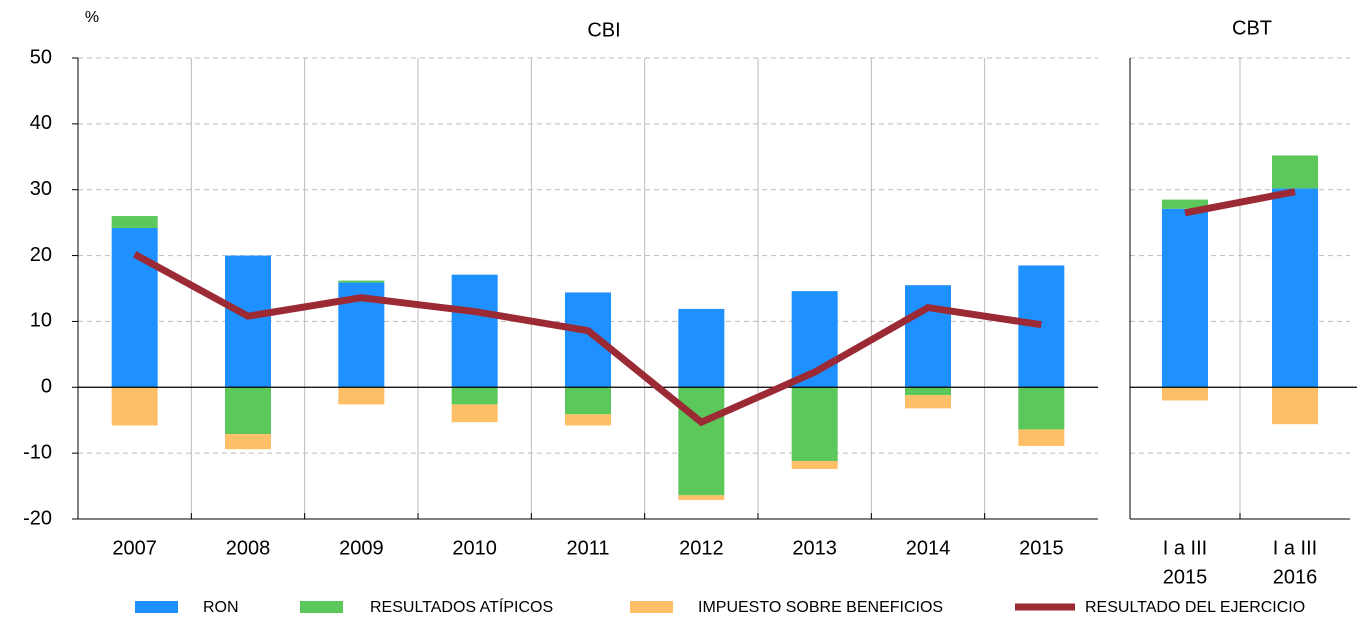 This screenshot has width=1357, height=618. Describe the element at coordinates (1252, 28) in the screenshot. I see `panel-title: CBT` at that location.